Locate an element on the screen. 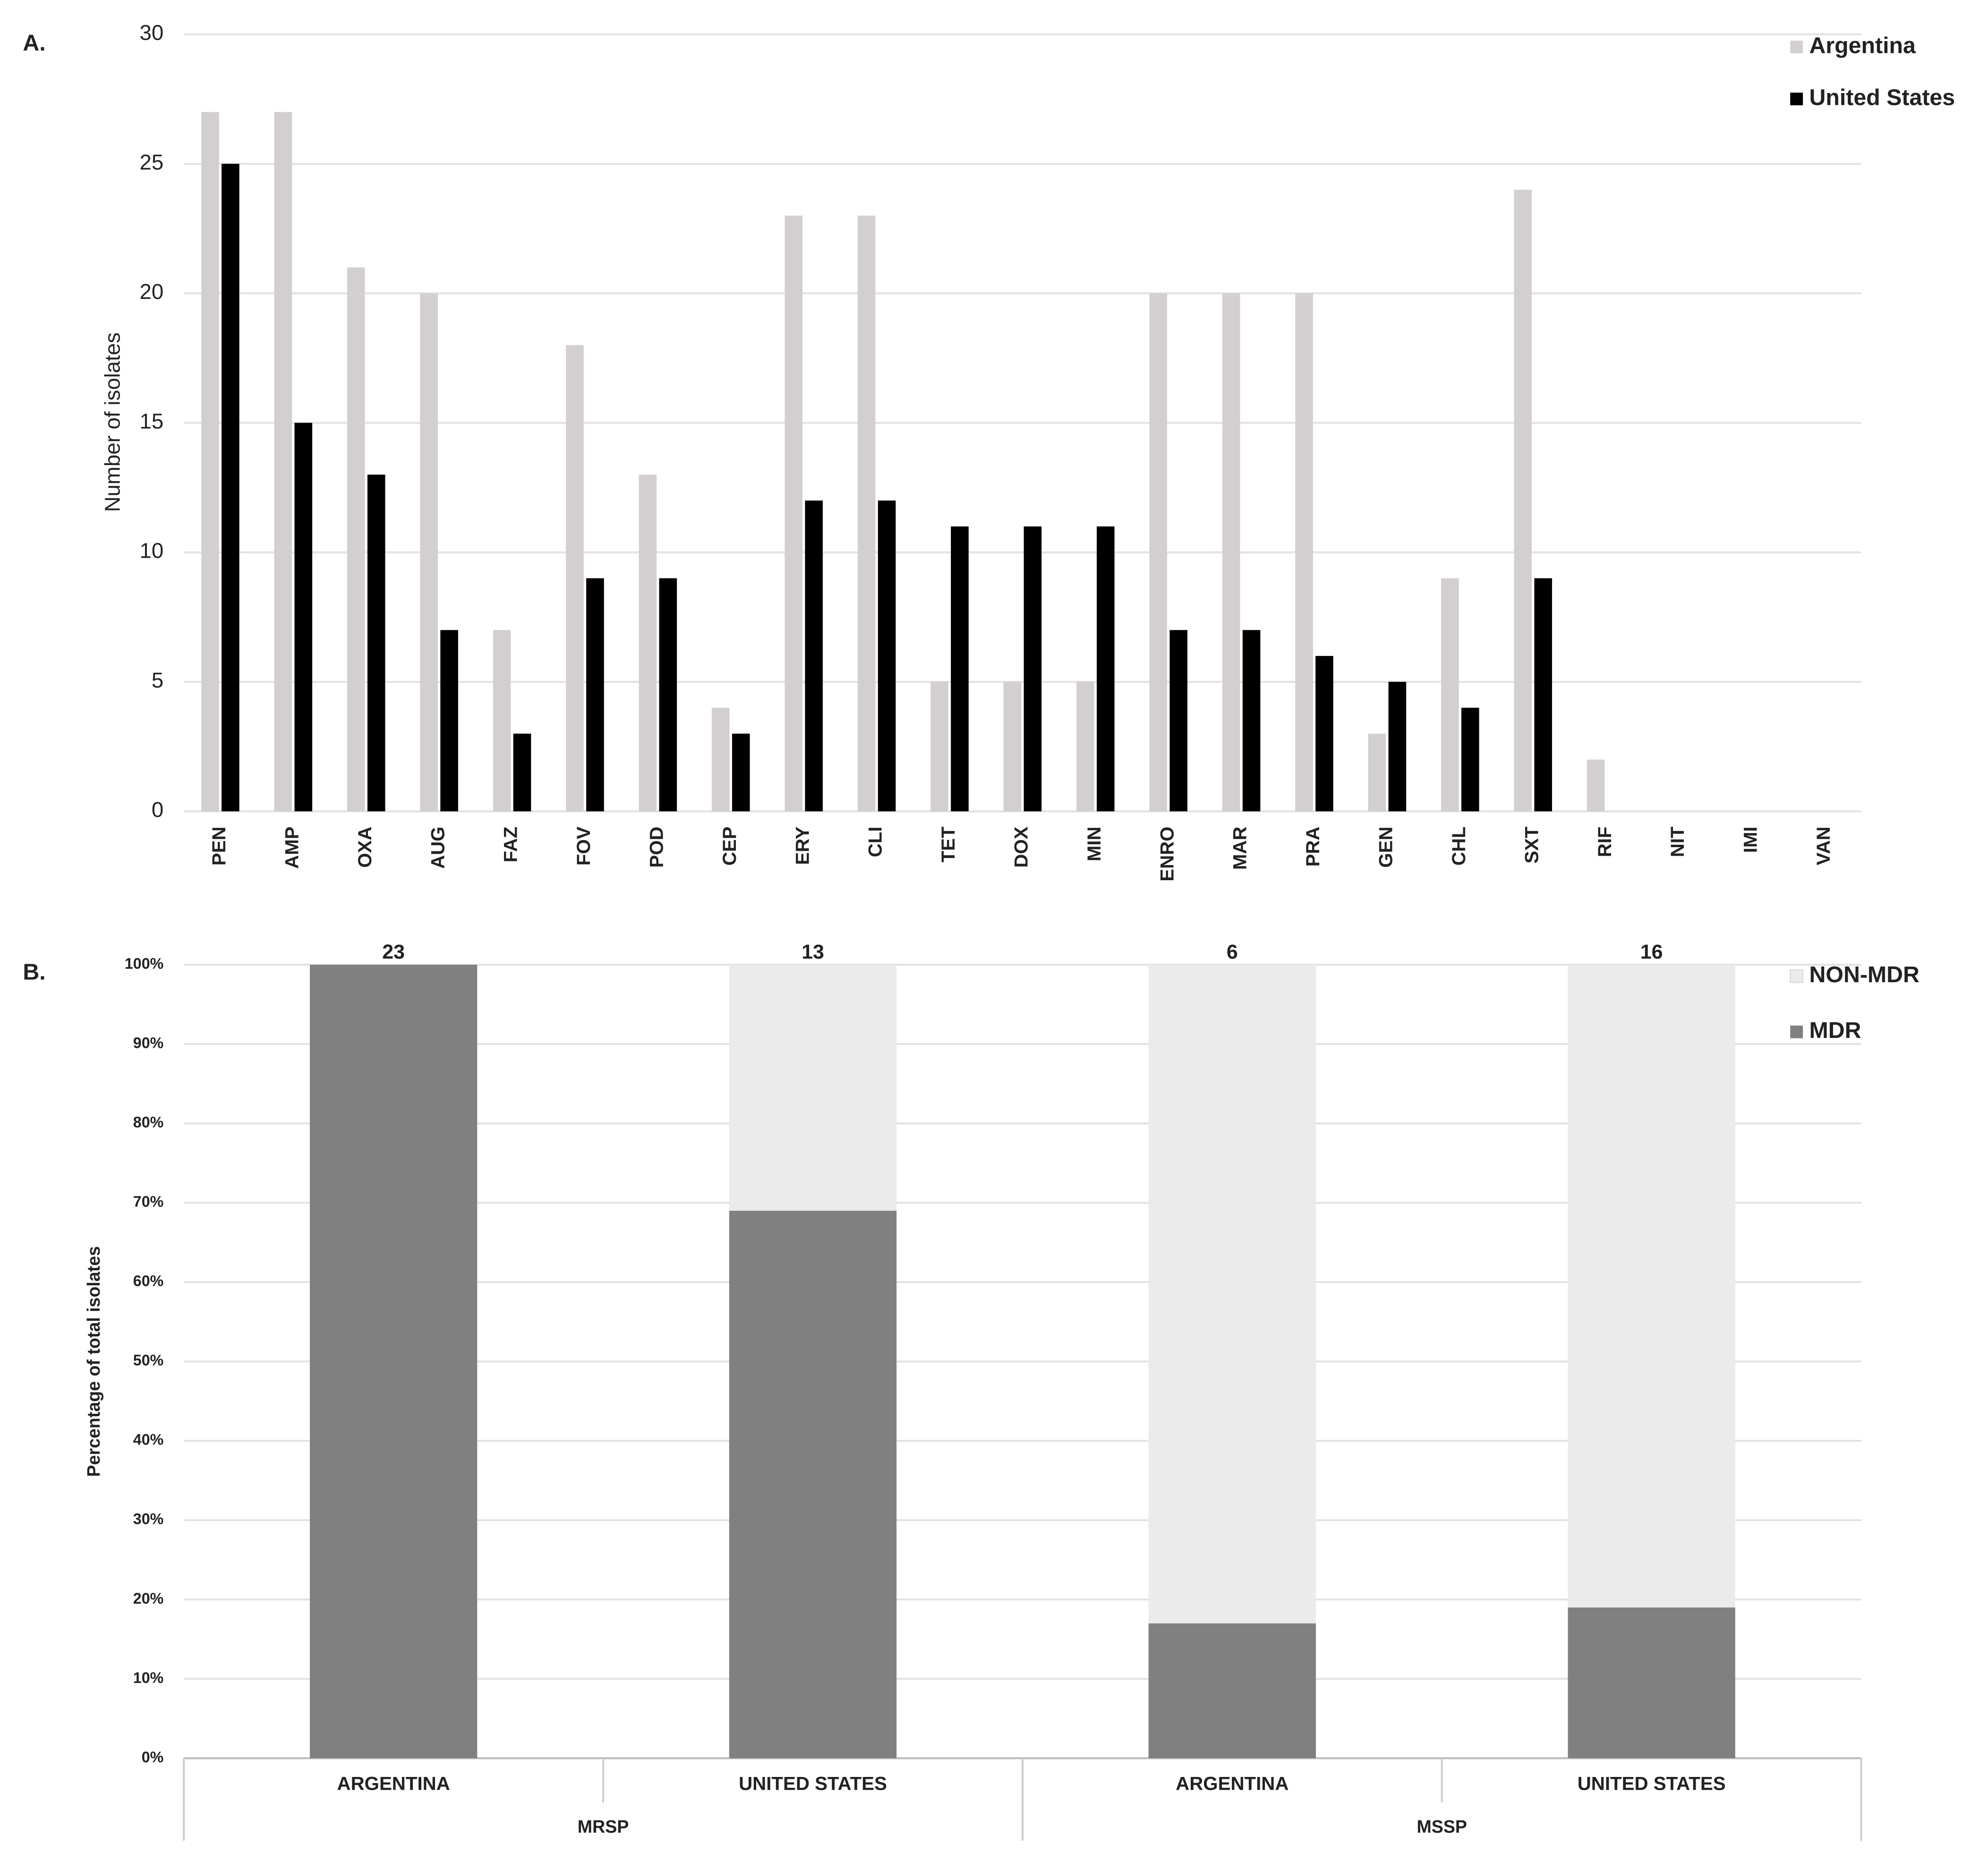  x-tick-label: OXA is located at coordinates (364, 846).